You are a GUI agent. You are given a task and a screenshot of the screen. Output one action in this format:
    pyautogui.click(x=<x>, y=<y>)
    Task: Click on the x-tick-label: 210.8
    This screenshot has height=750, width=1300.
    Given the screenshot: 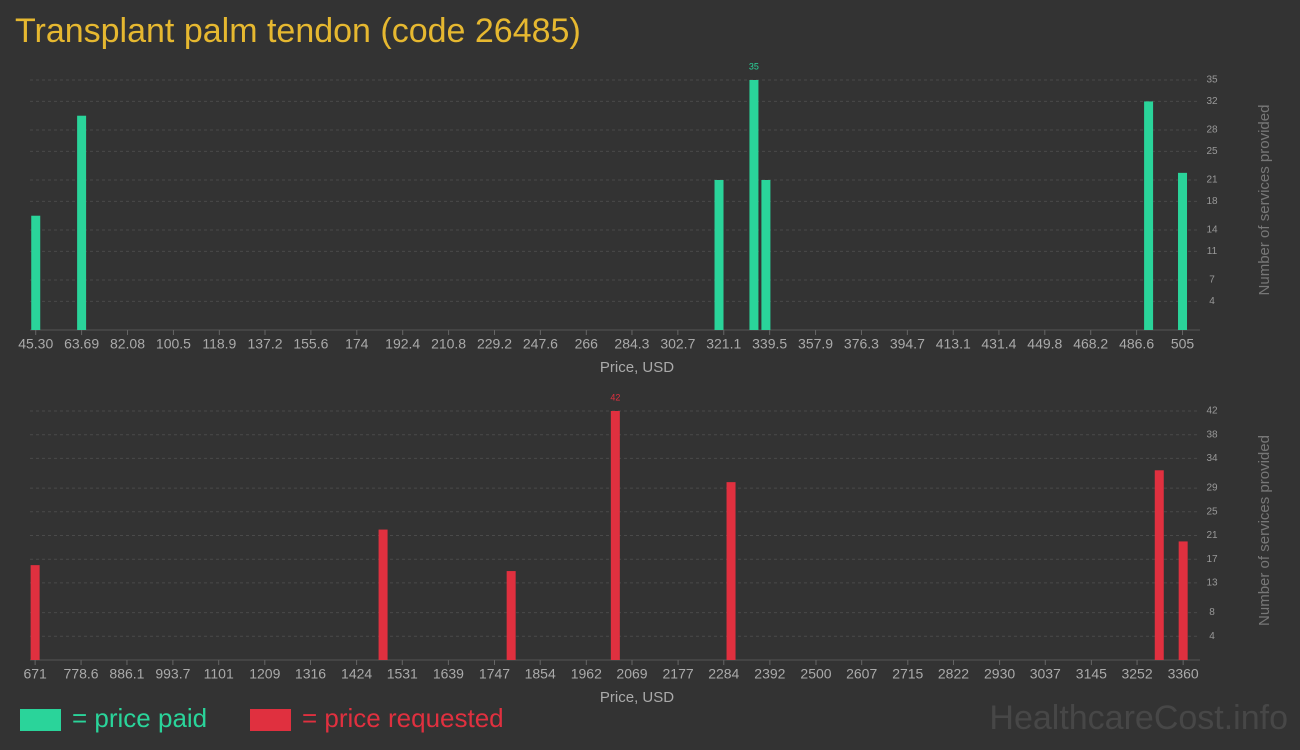 What is the action you would take?
    pyautogui.click(x=448, y=344)
    